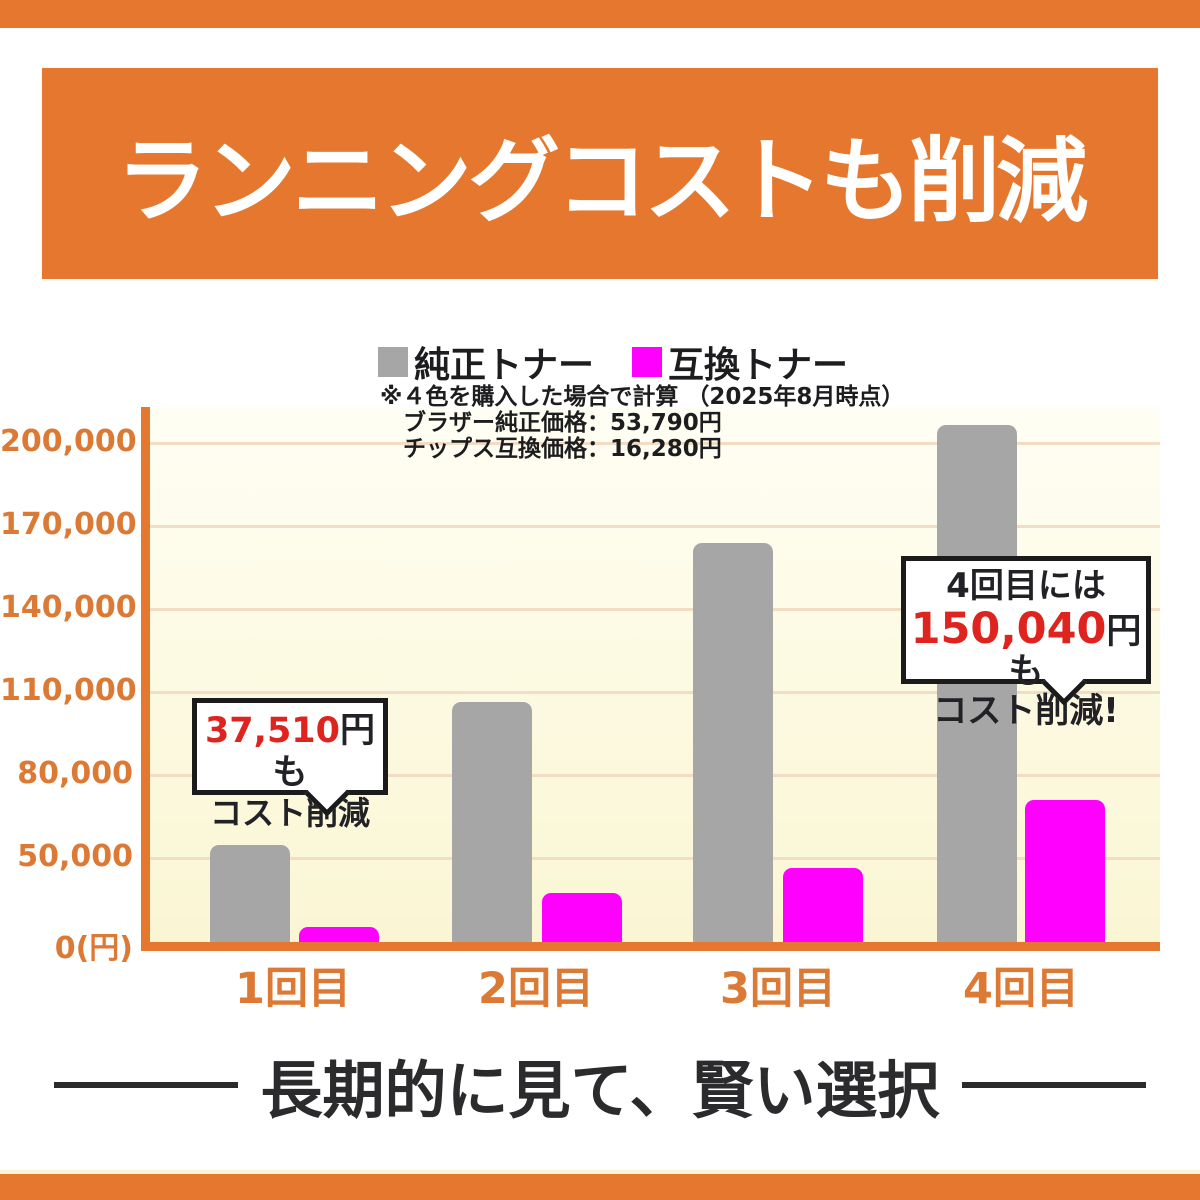 This screenshot has width=1200, height=1200. I want to click on bar-genuine-3回目, so click(733, 742).